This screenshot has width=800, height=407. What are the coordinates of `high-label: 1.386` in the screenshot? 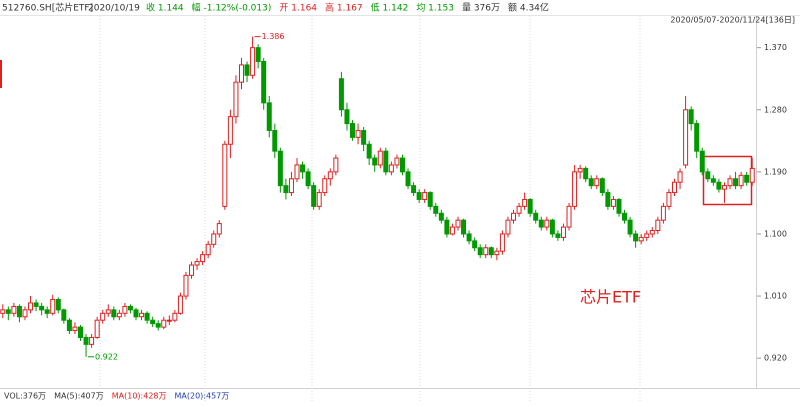 It's located at (273, 36).